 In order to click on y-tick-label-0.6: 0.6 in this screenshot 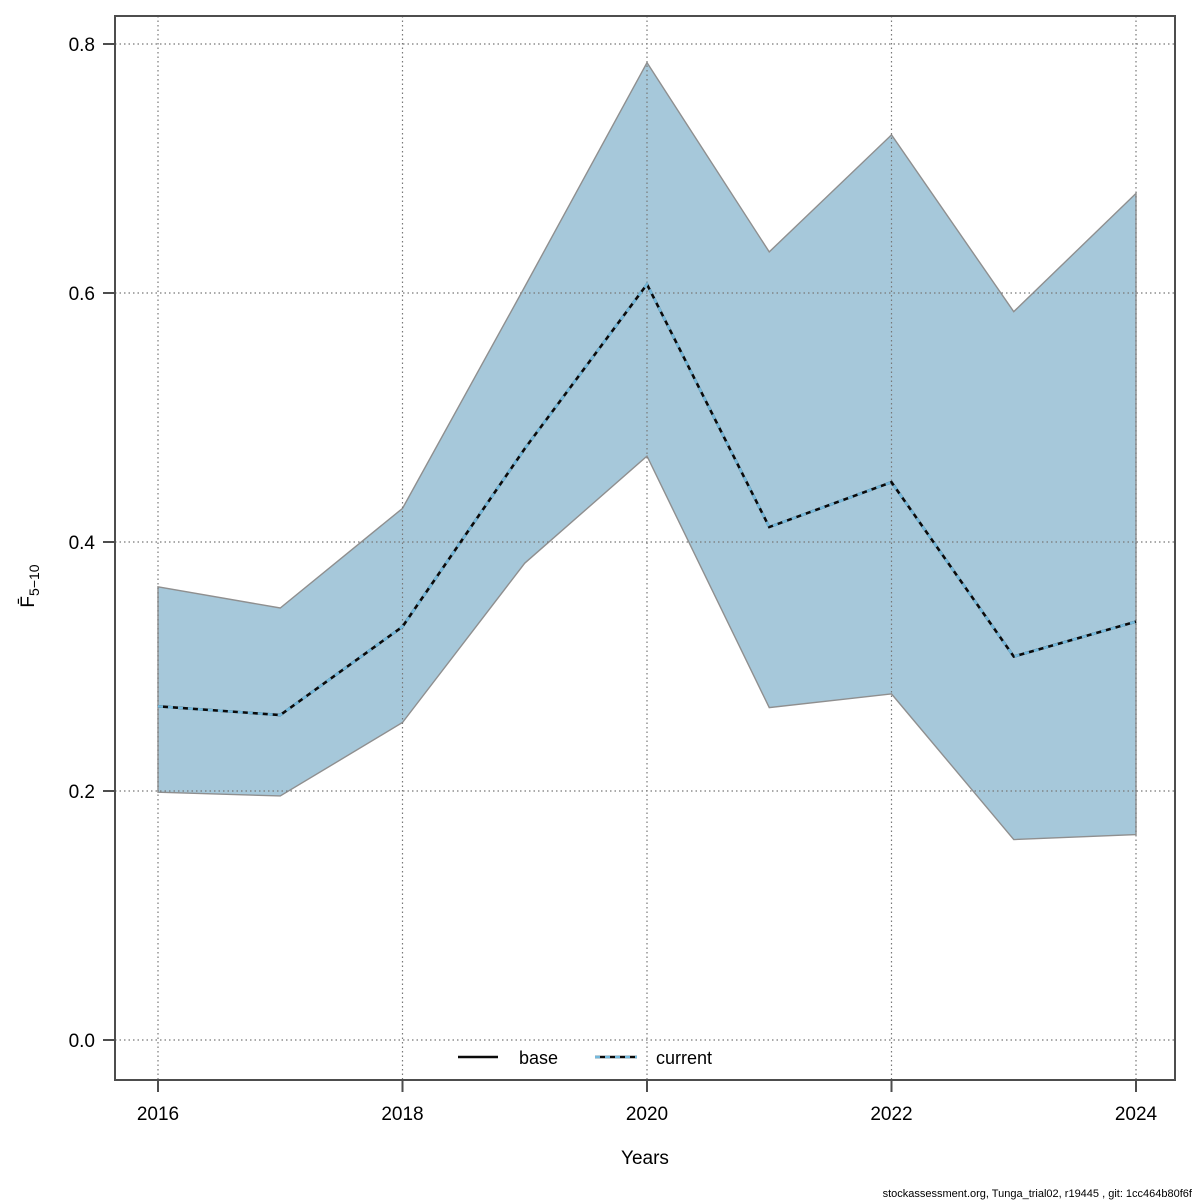, I will do `click(82, 294)`.